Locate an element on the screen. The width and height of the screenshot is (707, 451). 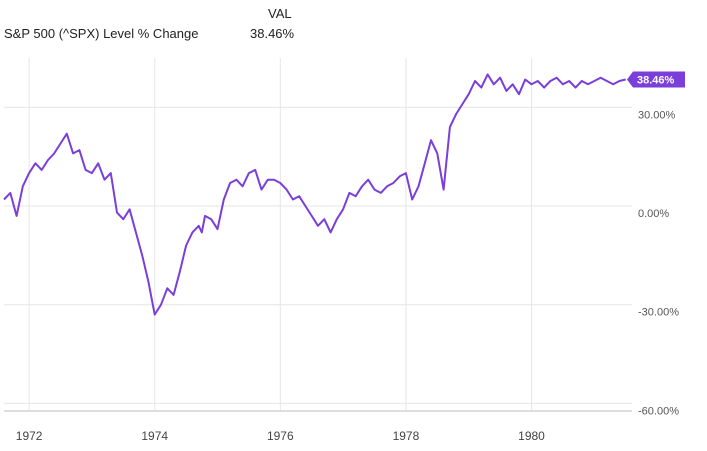
last-value-badge-text: 38.46% is located at coordinates (656, 81).